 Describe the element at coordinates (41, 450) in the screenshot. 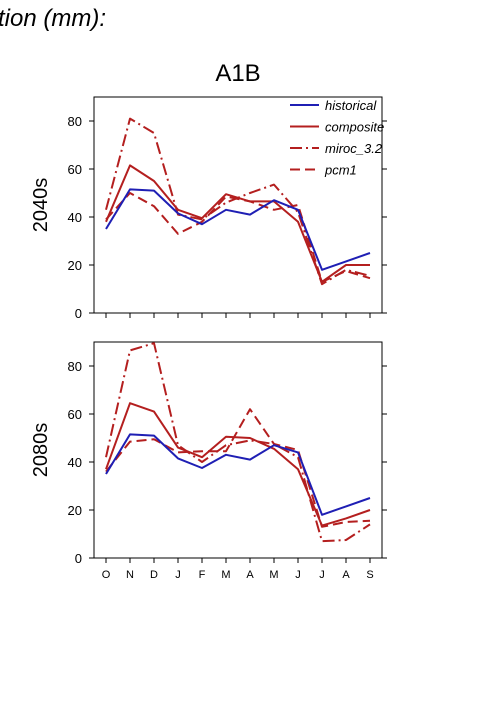

I see `panel-label-2080s: 2080s` at that location.